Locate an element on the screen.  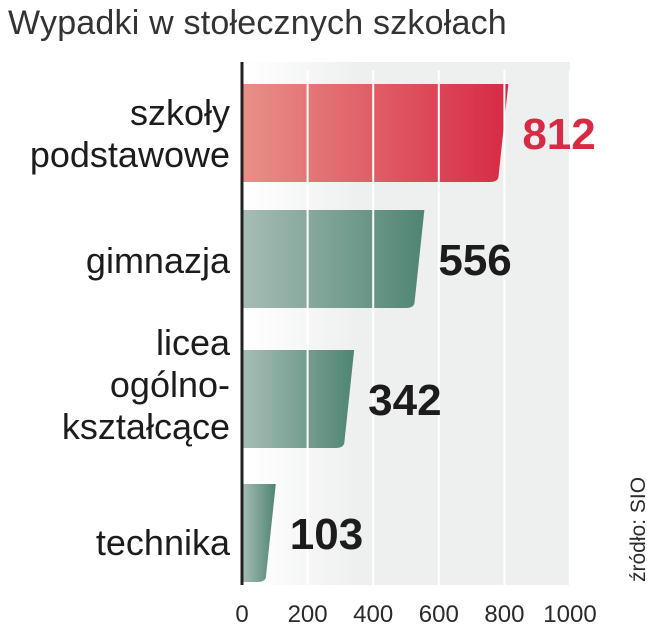
x-tick-label: 1000 is located at coordinates (569, 614).